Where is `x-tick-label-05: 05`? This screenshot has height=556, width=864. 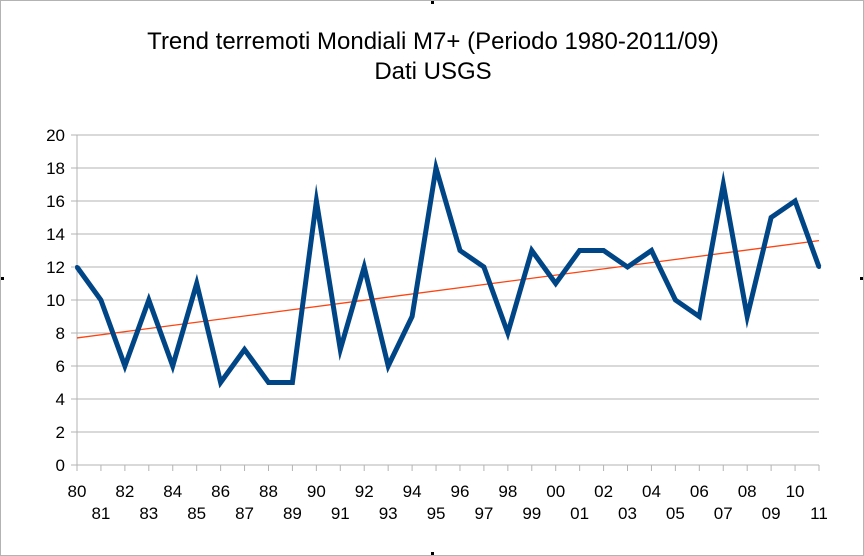
x-tick-label-05: 05 is located at coordinates (675, 513).